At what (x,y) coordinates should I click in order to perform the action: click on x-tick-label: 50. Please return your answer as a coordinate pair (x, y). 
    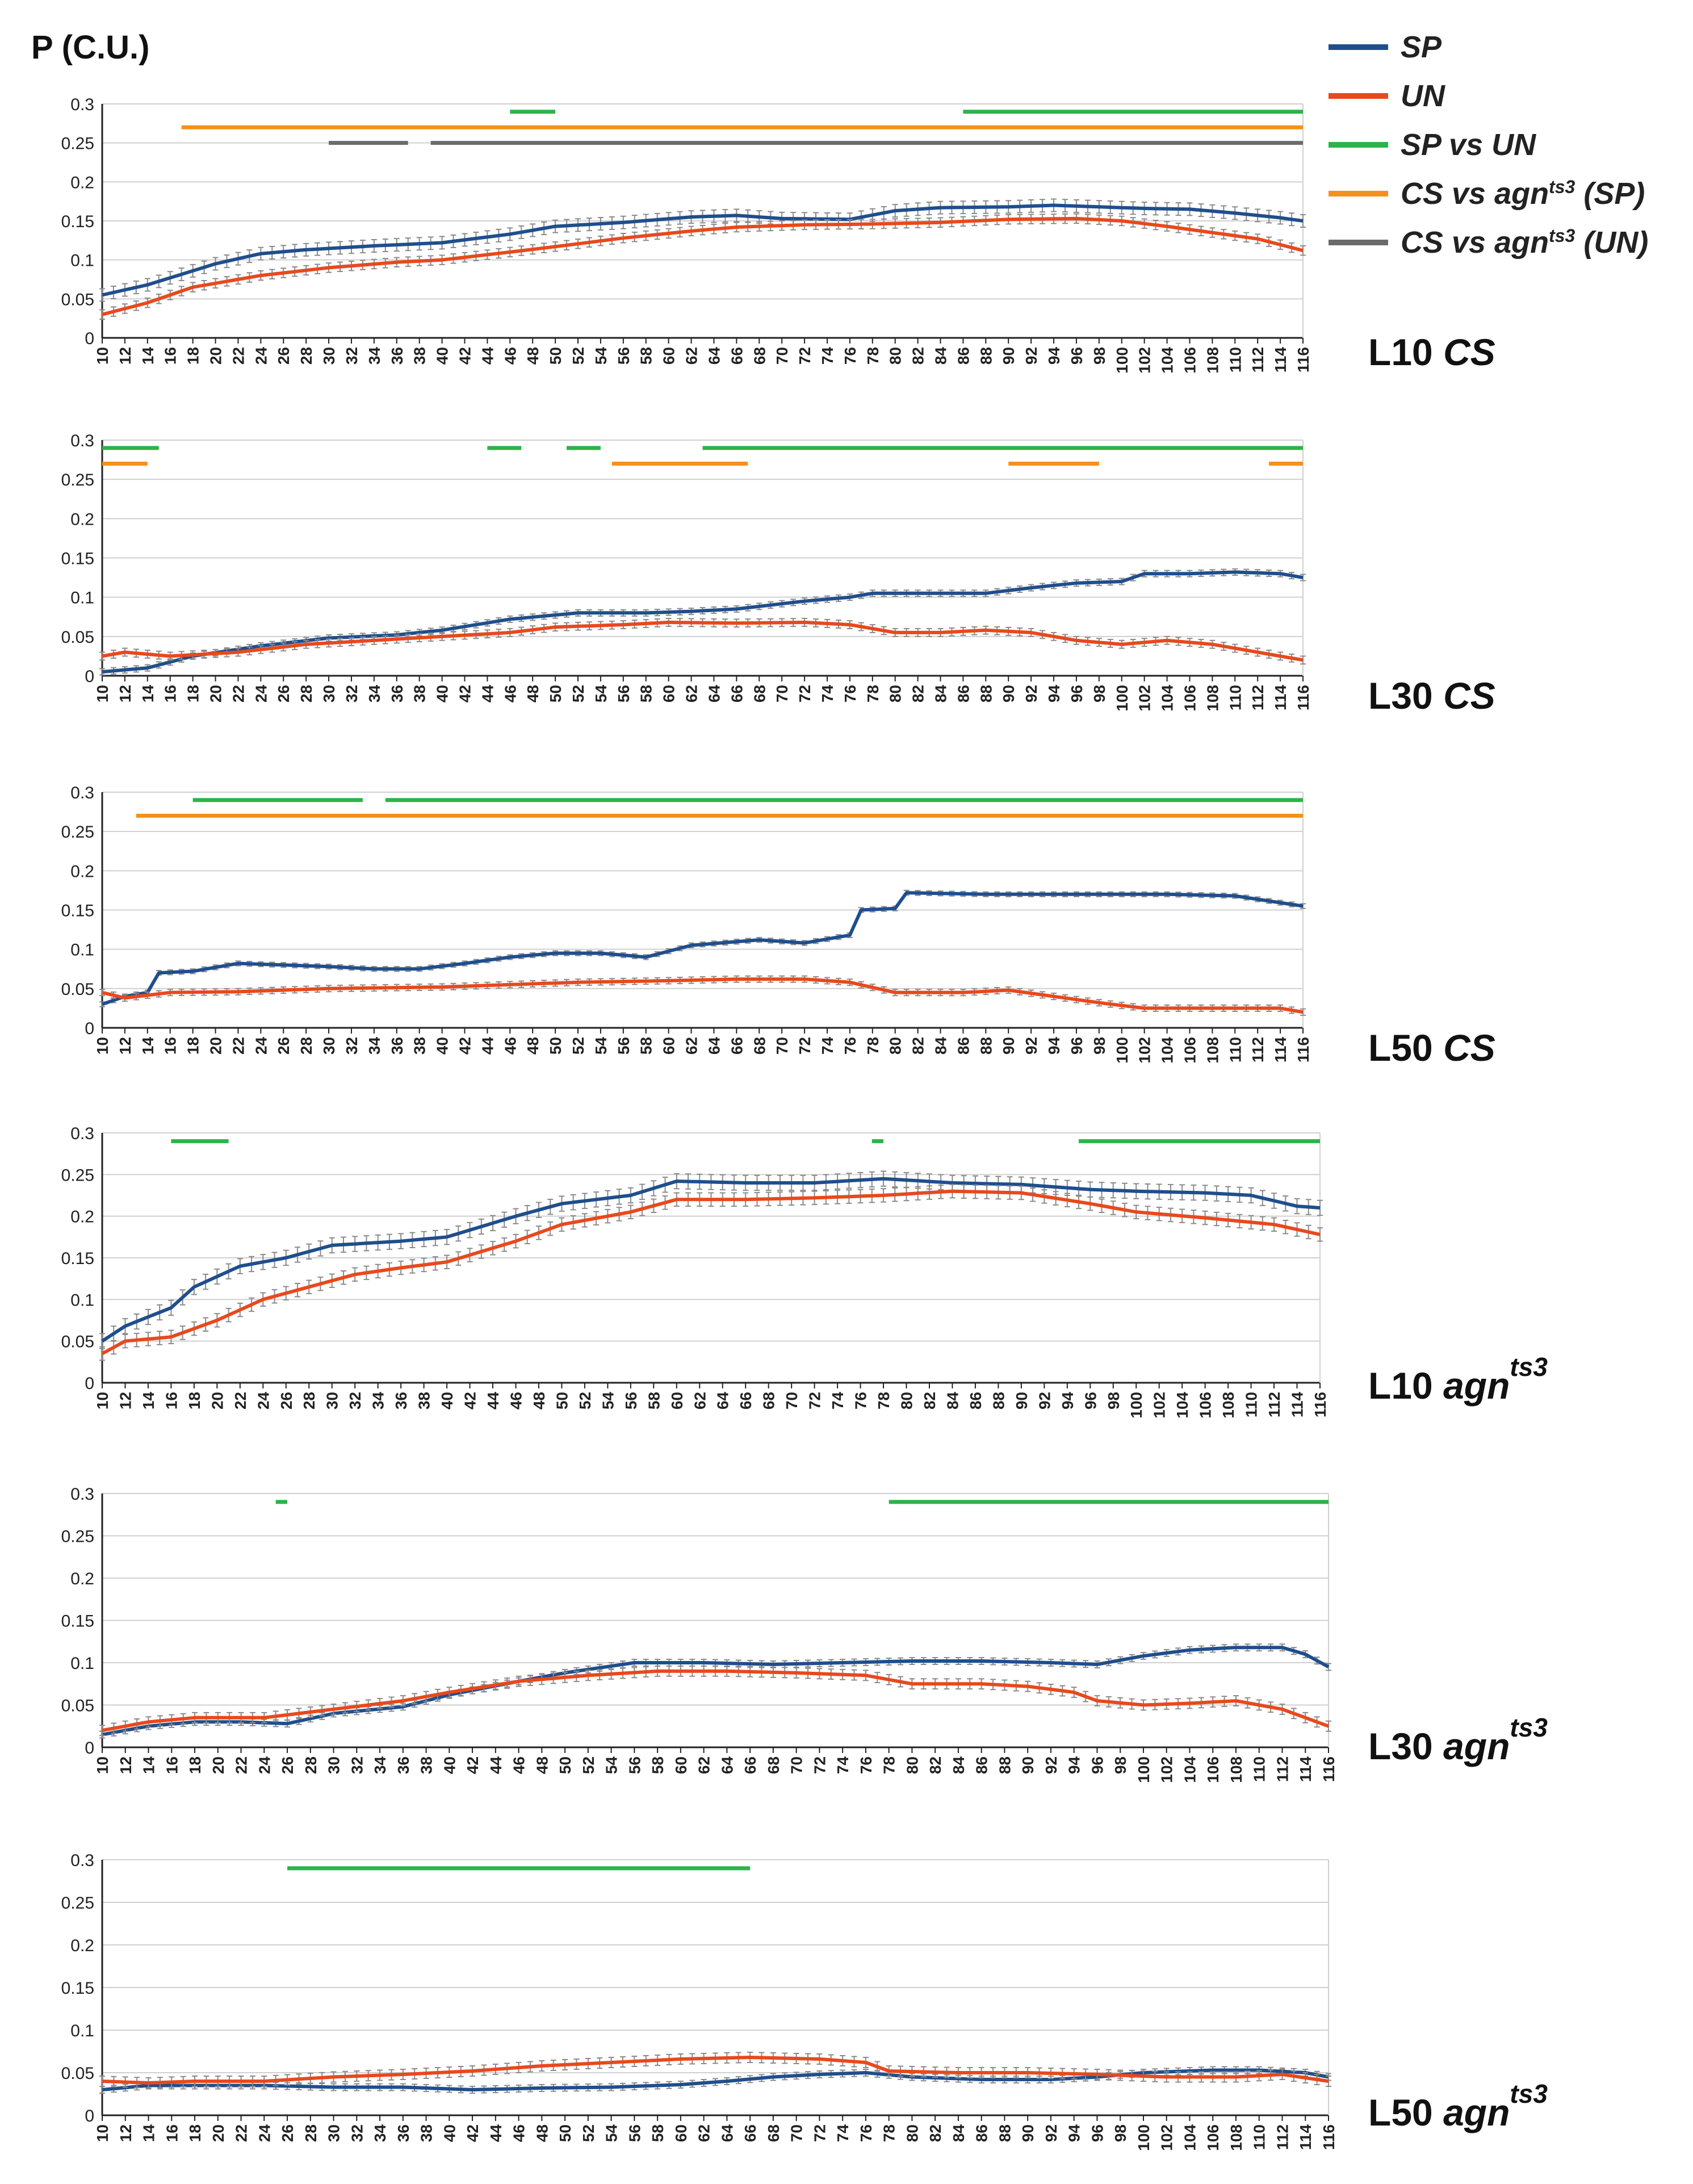
    Looking at the image, I should click on (565, 1765).